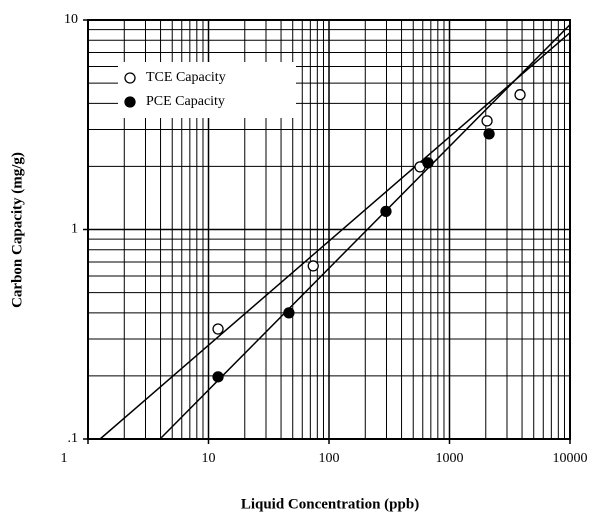 This screenshot has height=521, width=593. I want to click on y-tick-label: .1, so click(73, 438).